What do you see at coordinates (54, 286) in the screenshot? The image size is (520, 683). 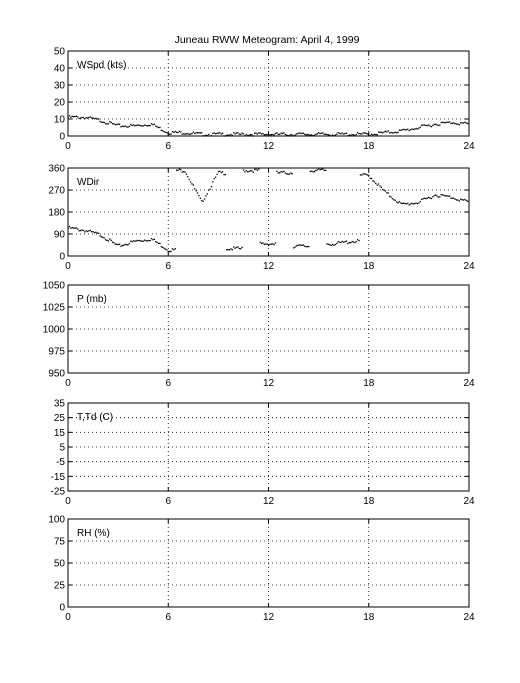 I see `pressure-ytick-label: 1050` at bounding box center [54, 286].